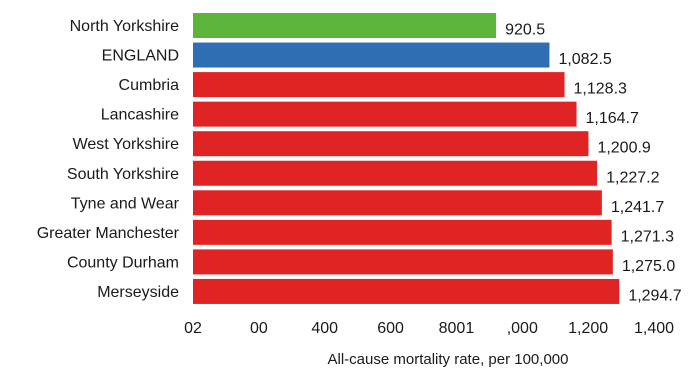 The width and height of the screenshot is (697, 373). What do you see at coordinates (124, 26) in the screenshot?
I see `category-label-north-yorkshire: North Yorkshire` at bounding box center [124, 26].